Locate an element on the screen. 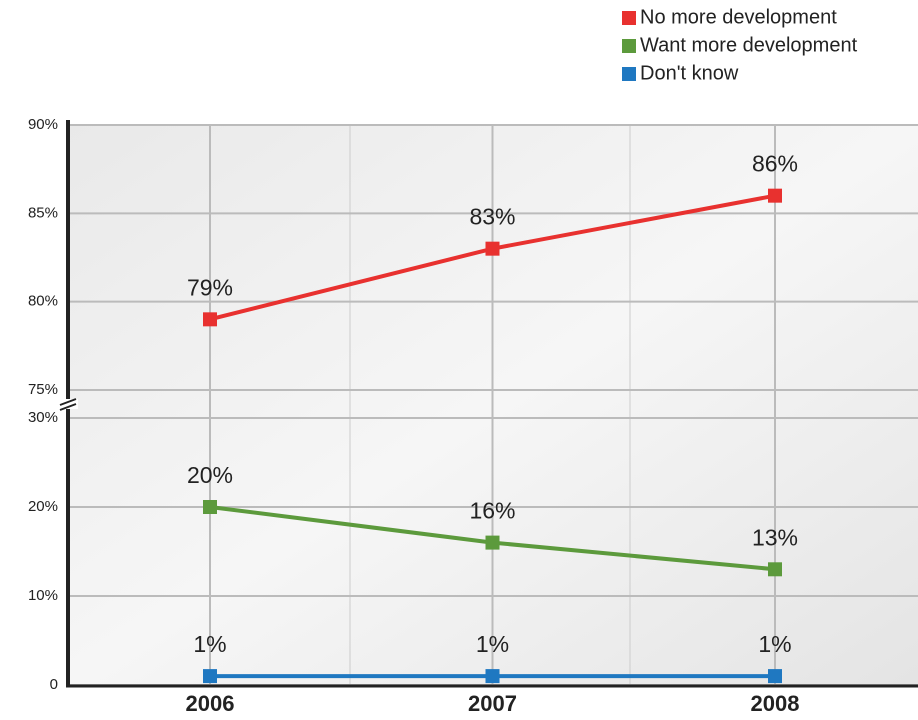 The width and height of the screenshot is (918, 720). legend-label: Don't know is located at coordinates (689, 73).